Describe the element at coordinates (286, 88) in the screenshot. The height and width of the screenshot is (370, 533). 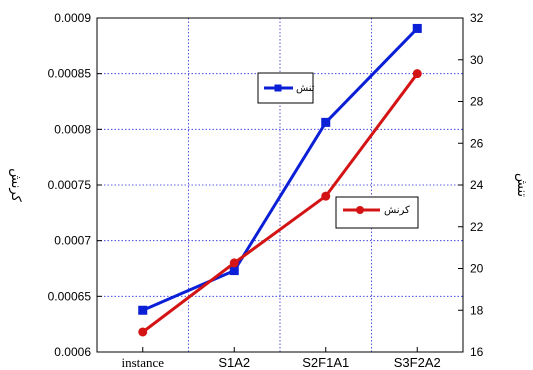
I see `legend-stress: تنش` at that location.